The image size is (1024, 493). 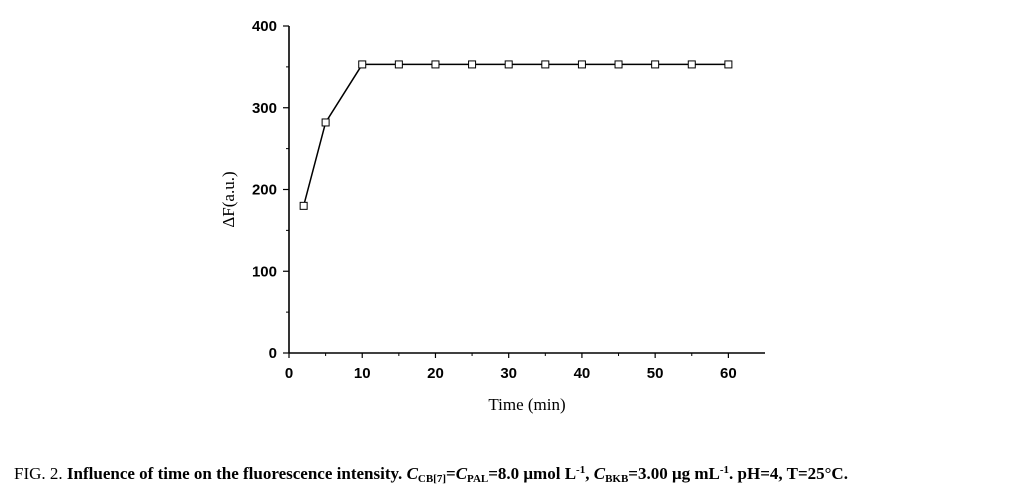 What do you see at coordinates (788, 473) in the screenshot?
I see `caption-tail: . pH=4, T=25°C.` at bounding box center [788, 473].